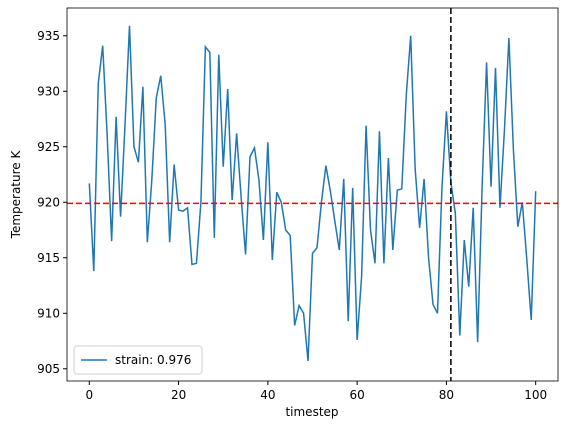 Image resolution: width=571 pixels, height=436 pixels. Describe the element at coordinates (535, 395) in the screenshot. I see `x-tick-label: 100` at that location.